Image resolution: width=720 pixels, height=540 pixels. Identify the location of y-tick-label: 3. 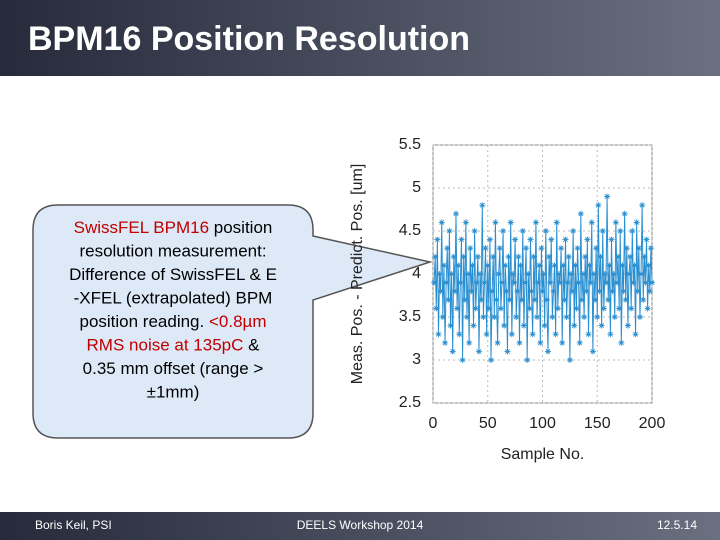
(416, 359).